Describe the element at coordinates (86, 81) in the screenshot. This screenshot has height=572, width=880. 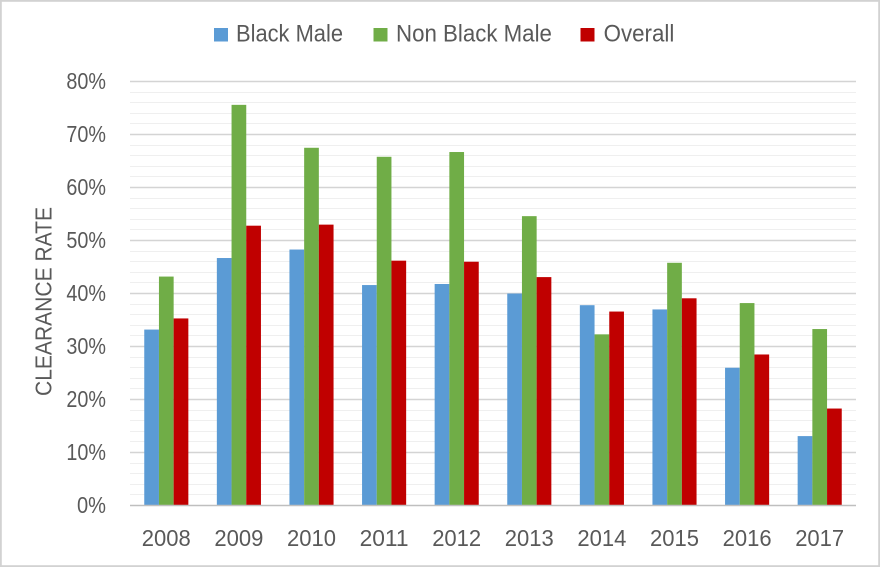
I see `svg-text: 80%` at that location.